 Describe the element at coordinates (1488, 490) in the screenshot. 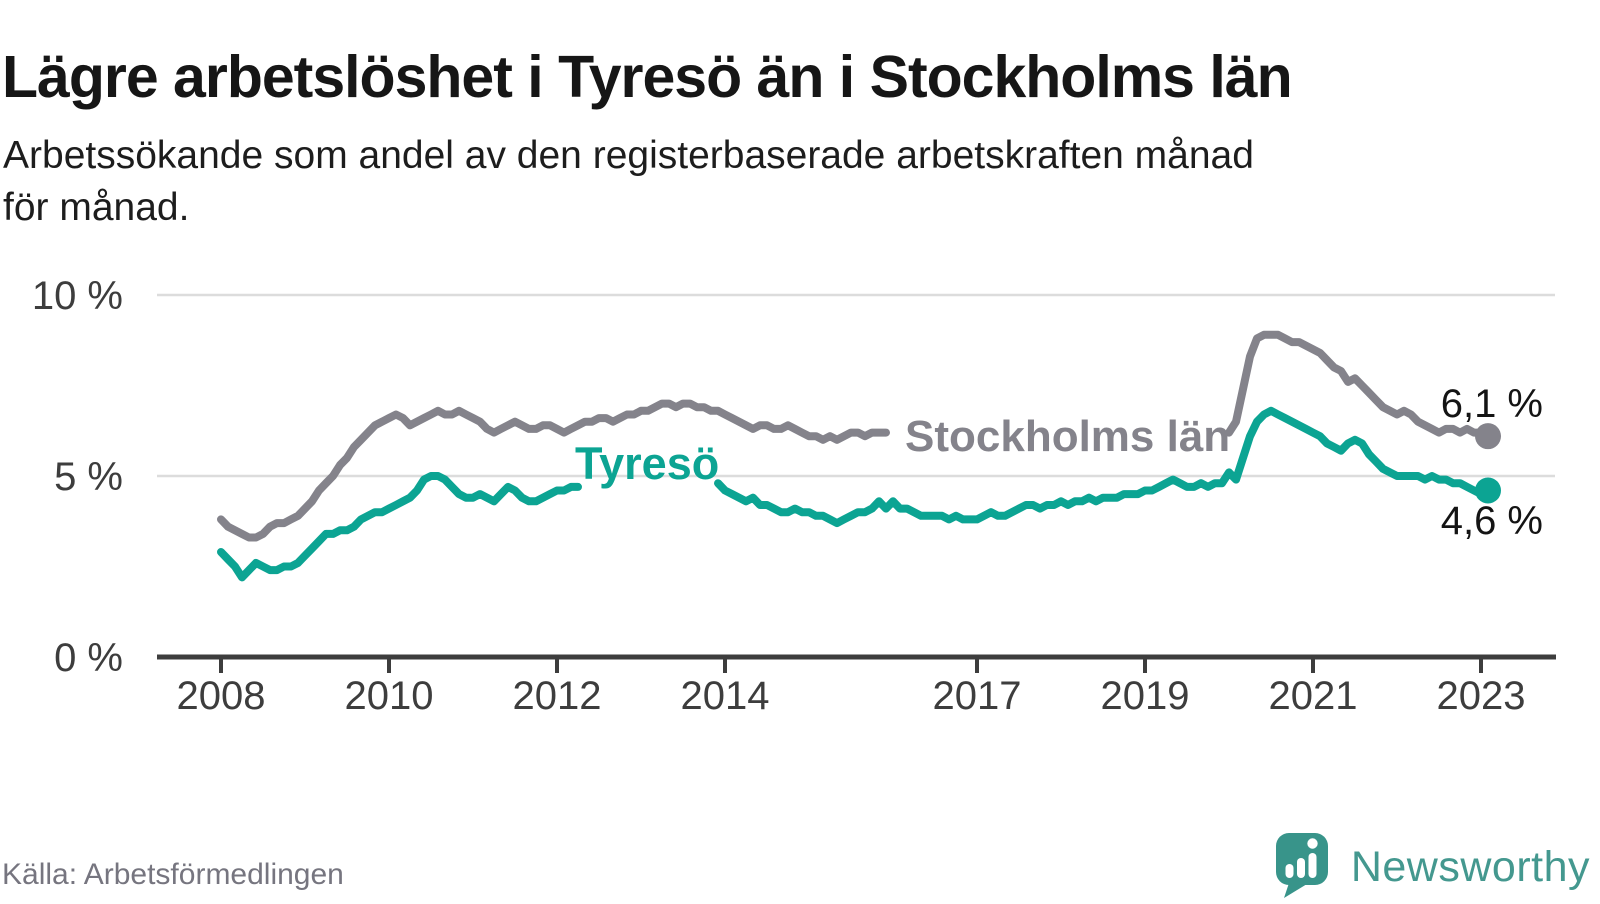

I see `series-end-dot-tyreso` at that location.